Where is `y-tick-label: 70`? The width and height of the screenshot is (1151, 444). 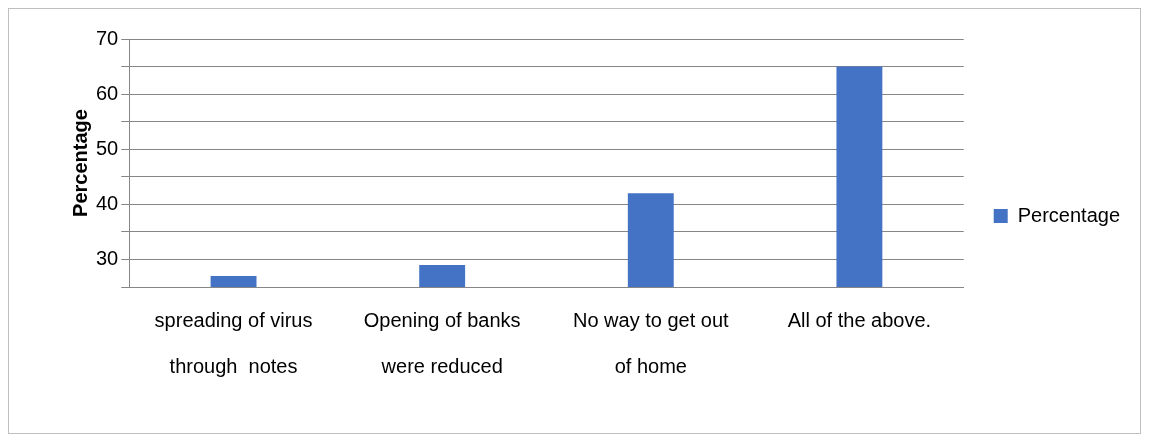
y-tick-label: 70 is located at coordinates (107, 37).